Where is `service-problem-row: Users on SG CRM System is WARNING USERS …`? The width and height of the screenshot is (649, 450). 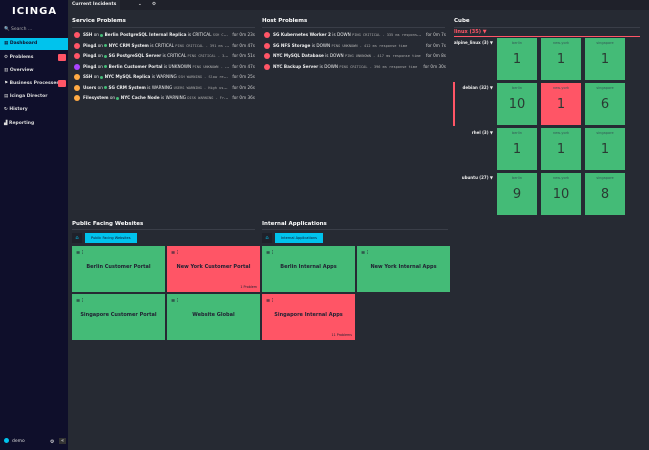
service-problem-row: Users on SG CRM System is WARNING USERS … is located at coordinates (164, 87).